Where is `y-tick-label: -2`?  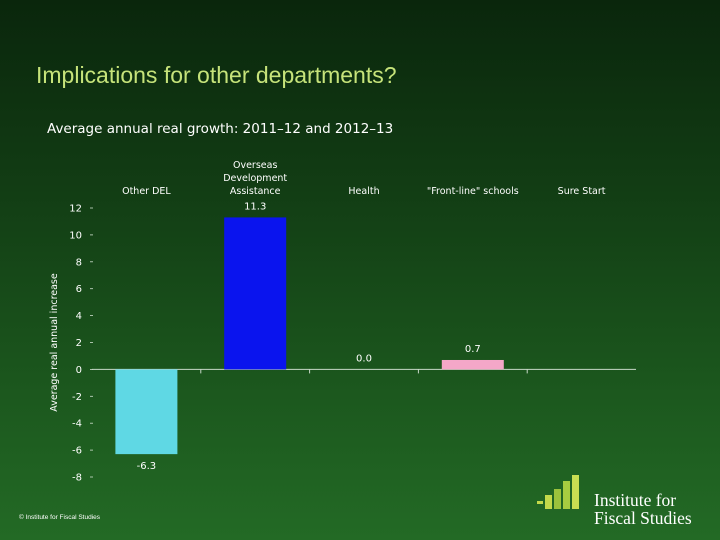 y-tick-label: -2 is located at coordinates (77, 397).